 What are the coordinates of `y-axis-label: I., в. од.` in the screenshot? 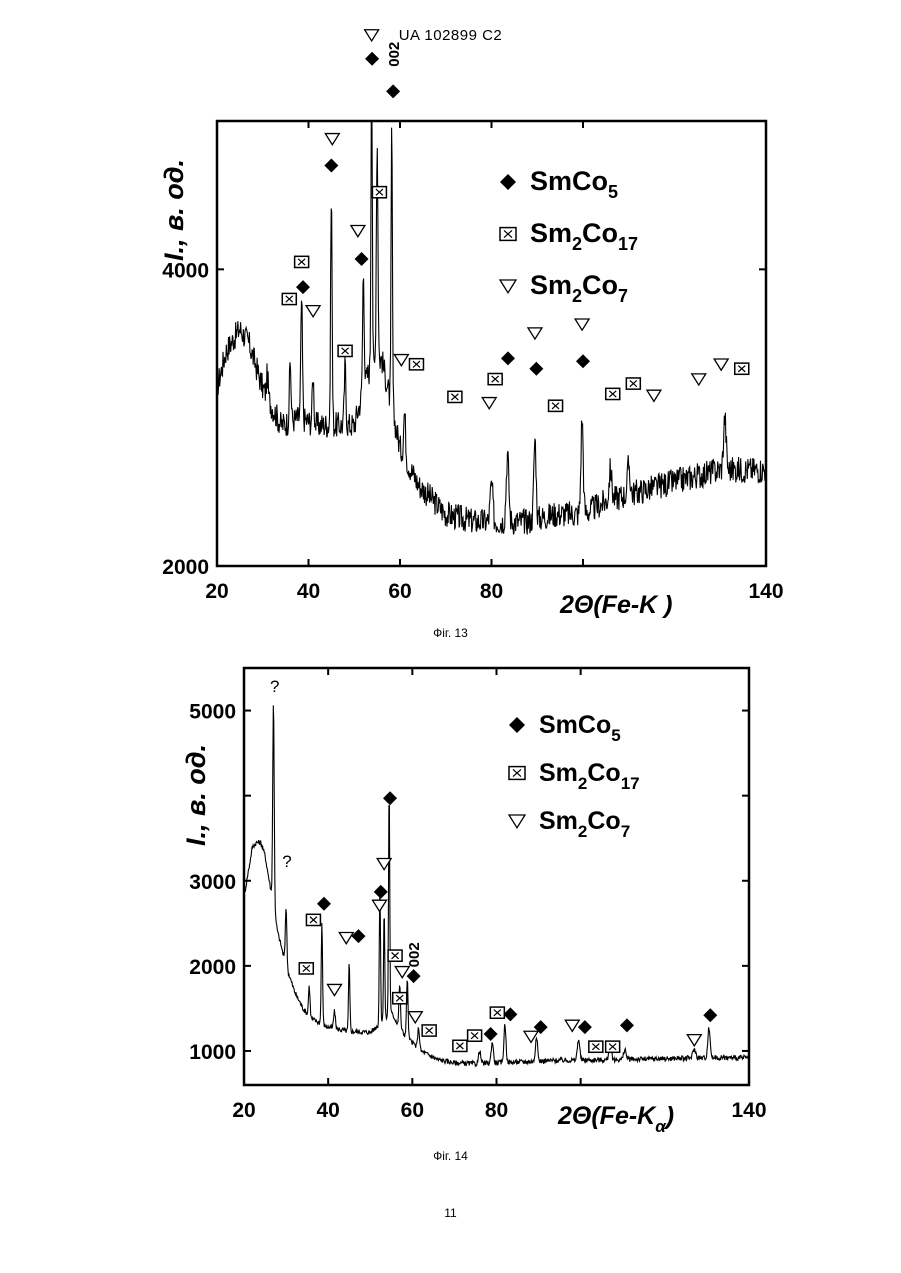 It's located at (196, 795).